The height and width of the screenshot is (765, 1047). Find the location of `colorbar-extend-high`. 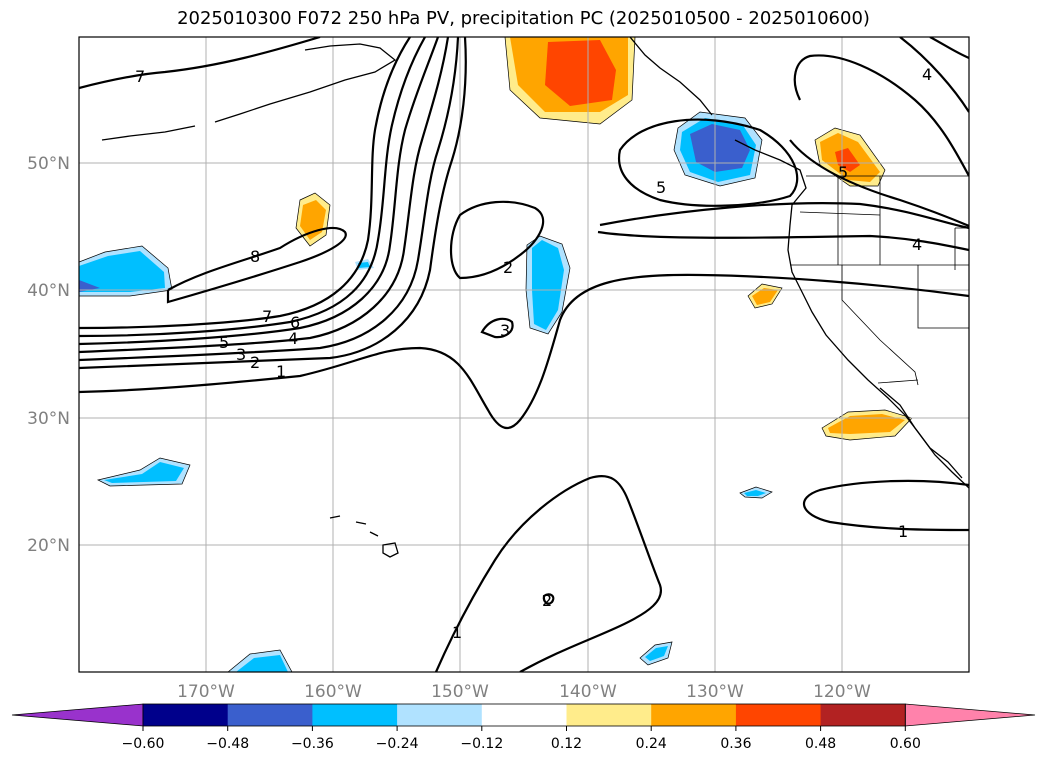

colorbar-extend-high is located at coordinates (970, 715).